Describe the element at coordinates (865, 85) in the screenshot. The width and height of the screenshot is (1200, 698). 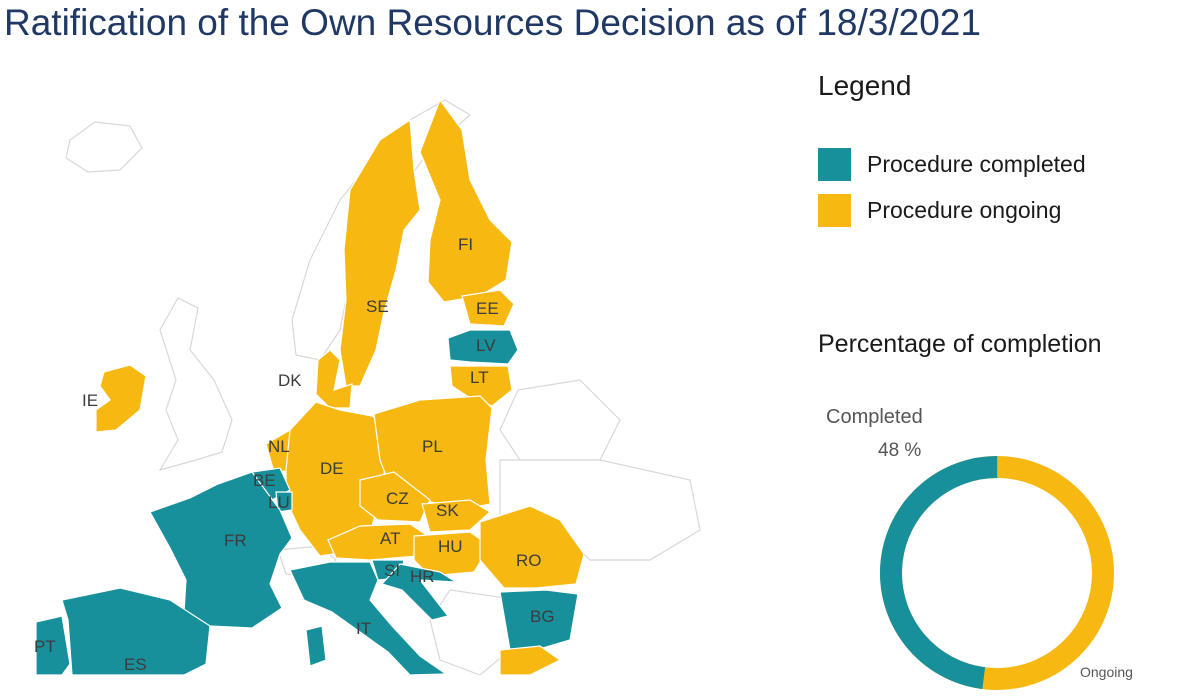
I see `legend-title: Legend` at that location.